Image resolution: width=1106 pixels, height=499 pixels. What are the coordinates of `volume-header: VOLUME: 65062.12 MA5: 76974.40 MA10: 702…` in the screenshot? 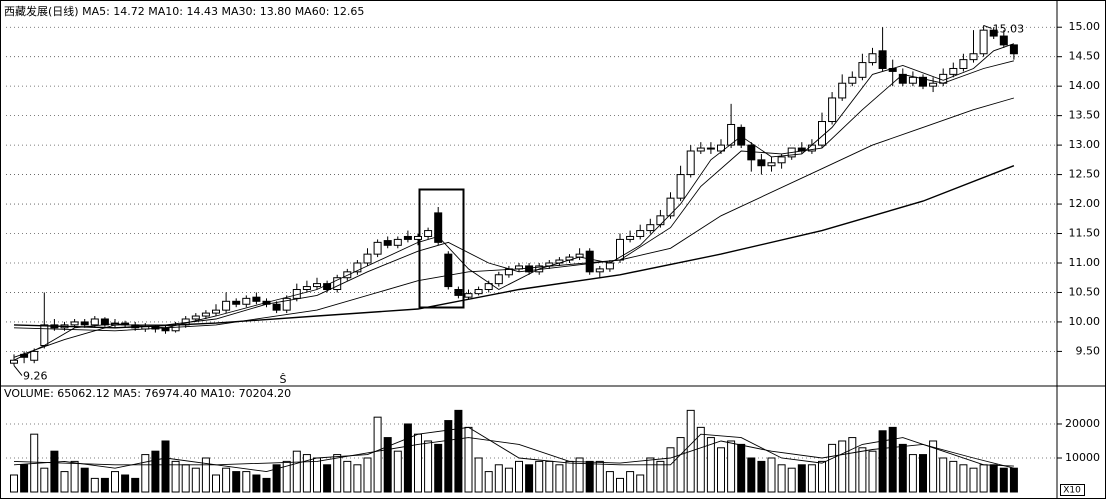 It's located at (147, 393).